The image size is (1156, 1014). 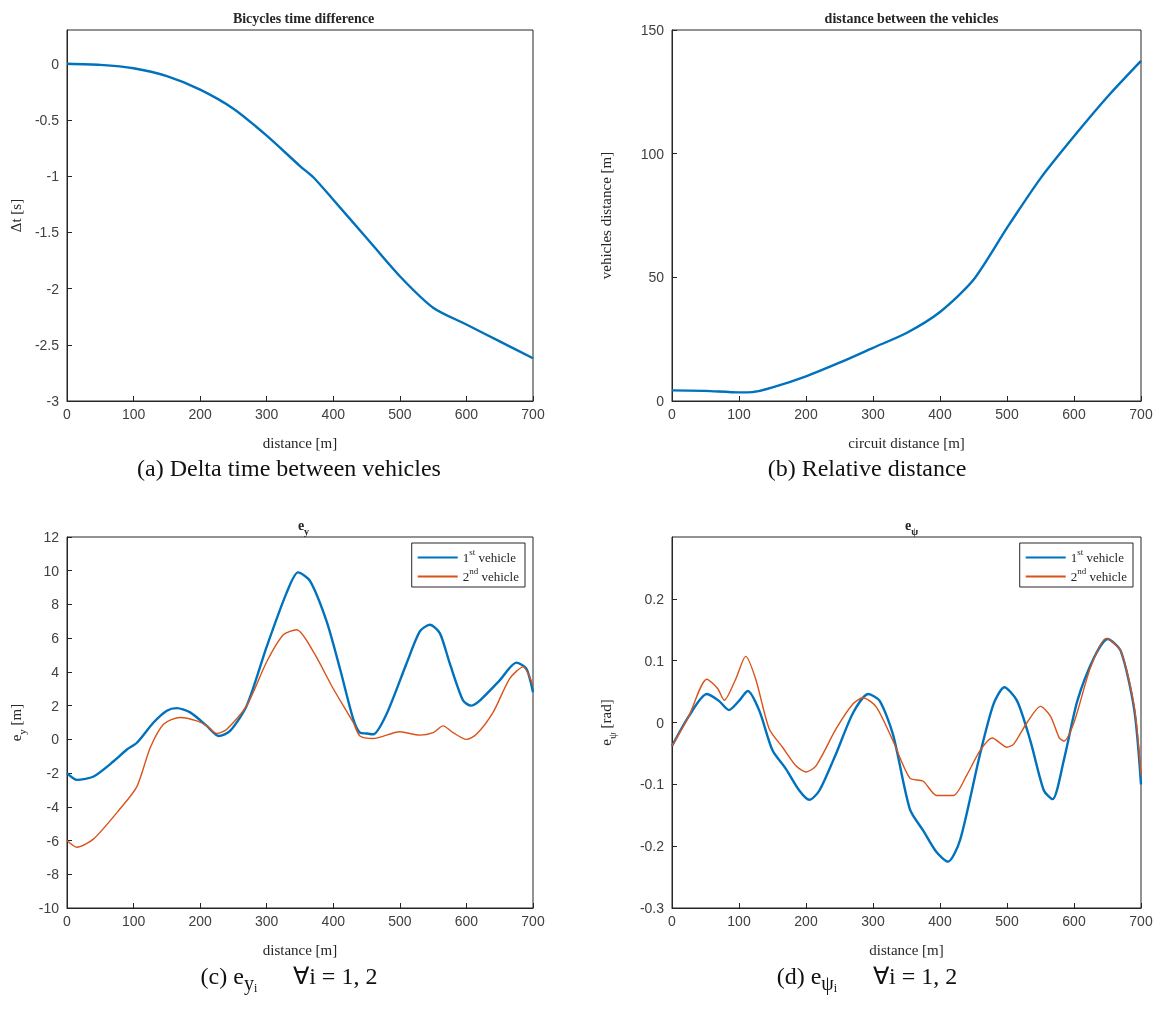 I want to click on y-tick-label: 50, so click(x=656, y=277).